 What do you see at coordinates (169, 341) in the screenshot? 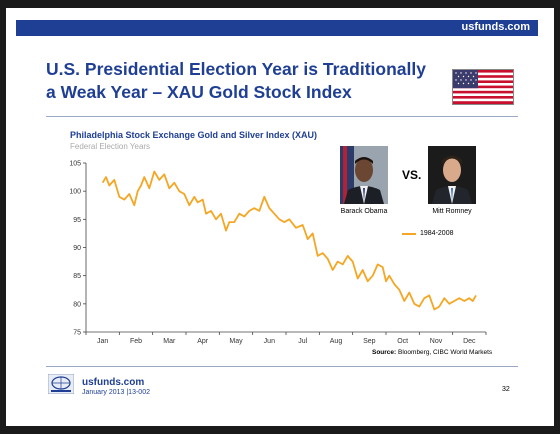
I see `x-tick-label: Mar` at bounding box center [169, 341].